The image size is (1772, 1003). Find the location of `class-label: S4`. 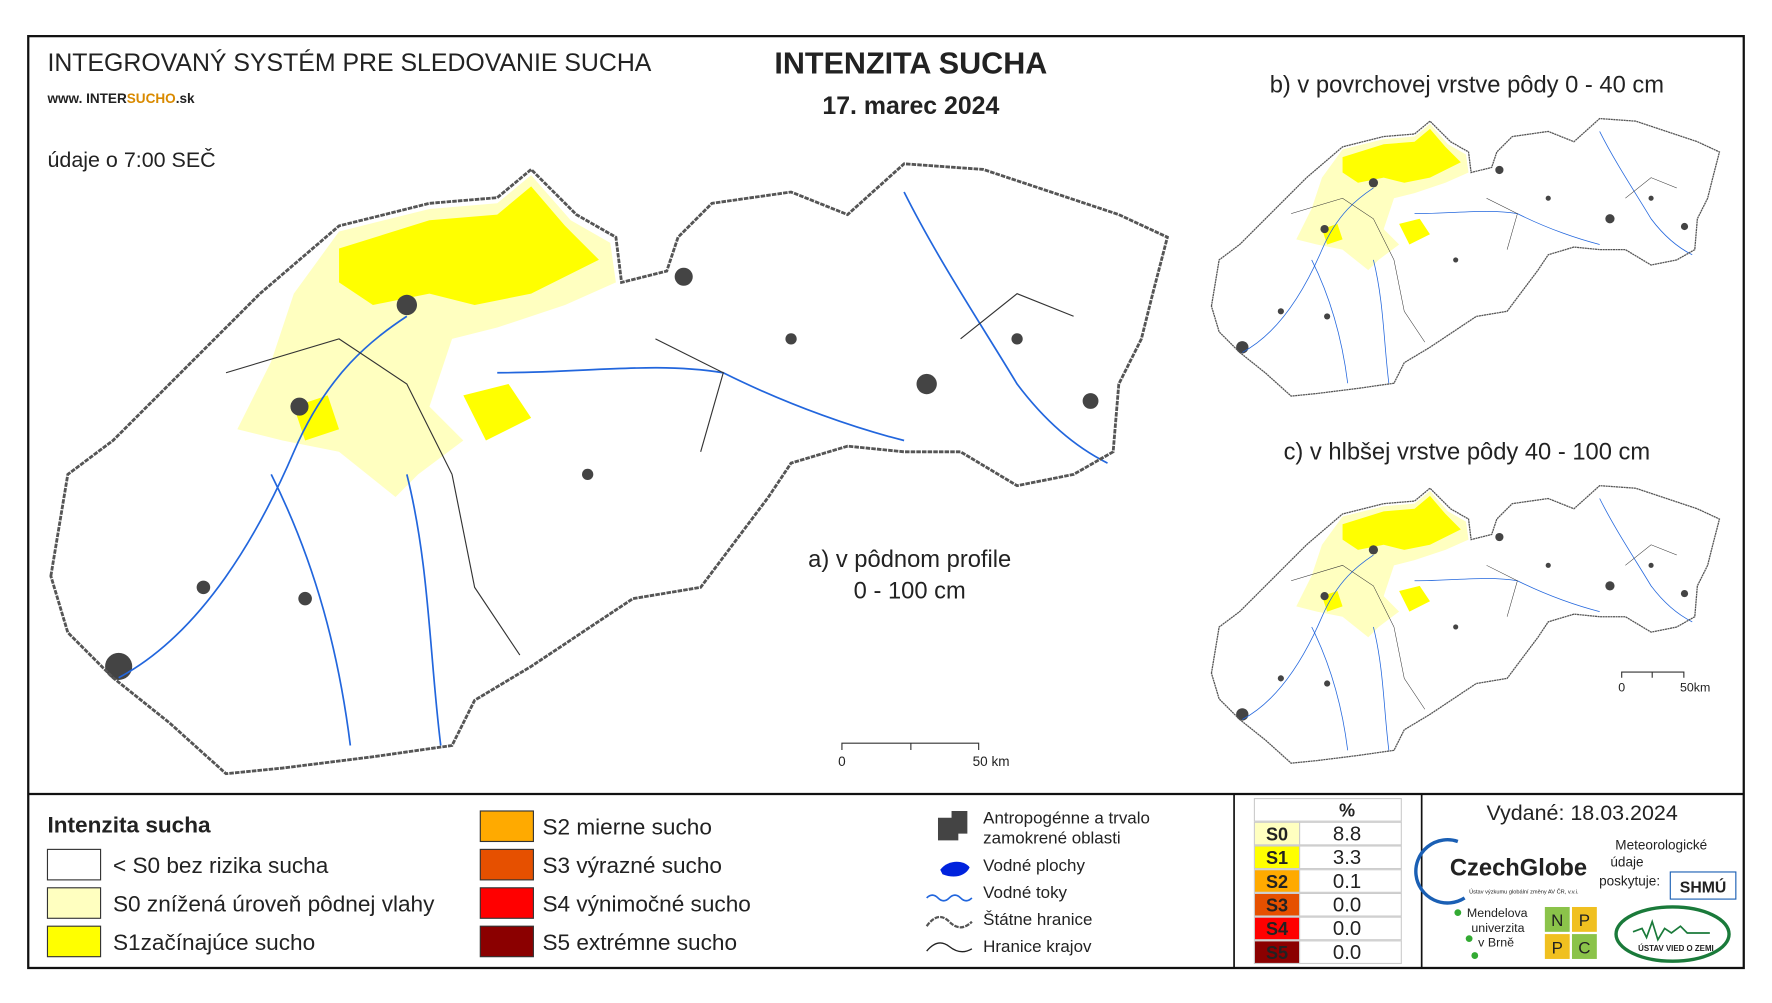

class-label: S4 is located at coordinates (1277, 929).